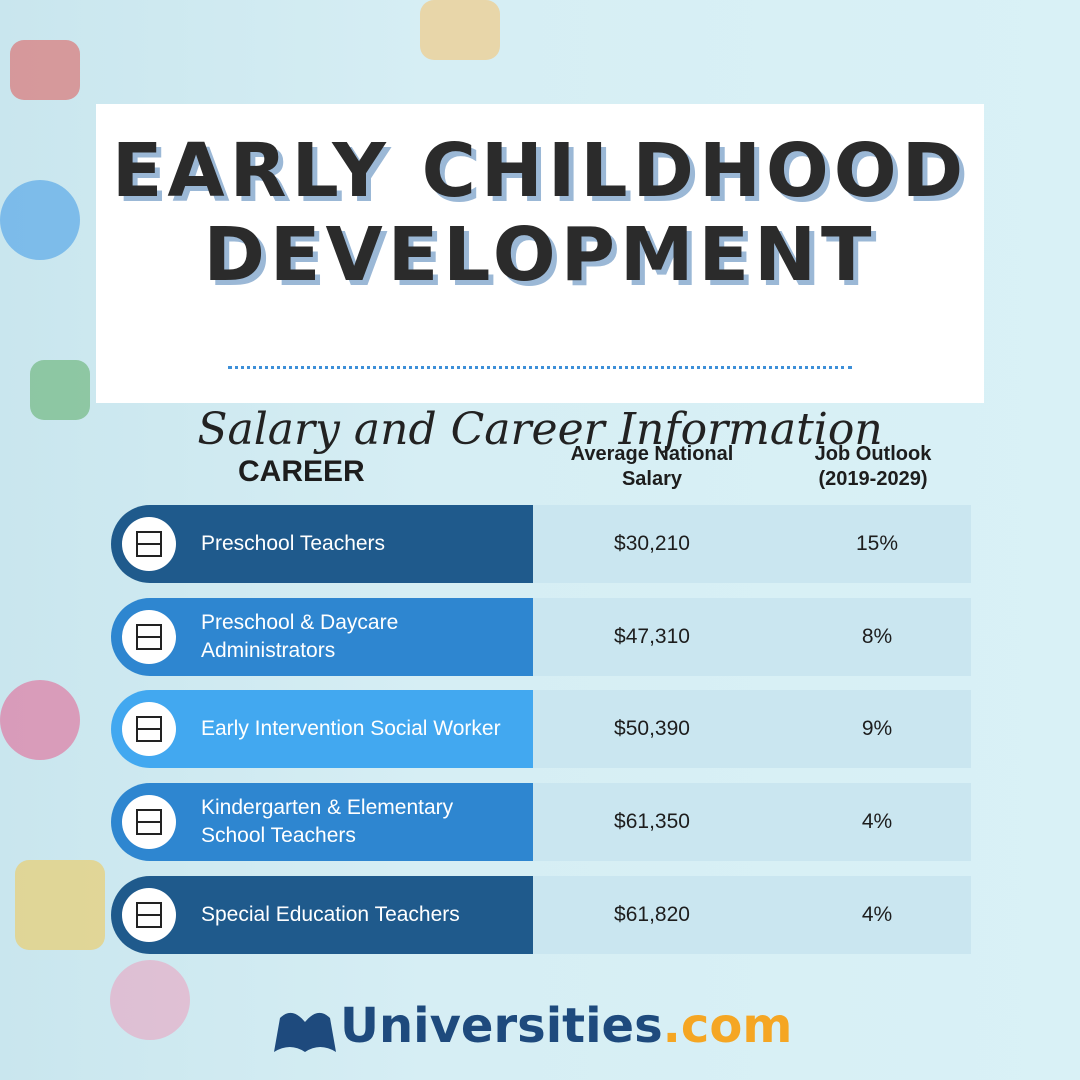  What do you see at coordinates (877, 543) in the screenshot?
I see `outlook: 15%` at bounding box center [877, 543].